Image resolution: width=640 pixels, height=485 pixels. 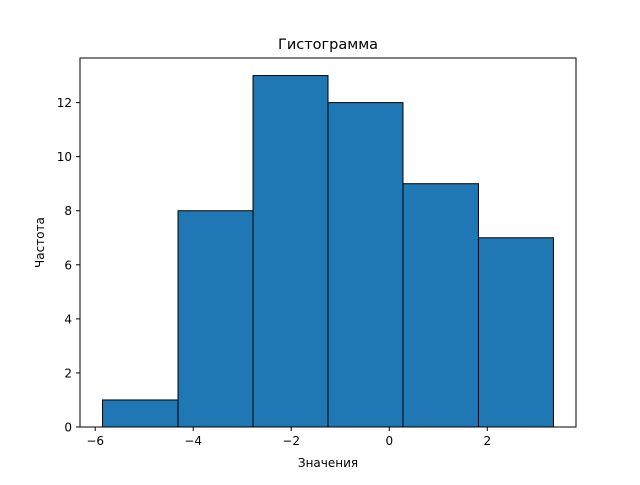 What do you see at coordinates (40, 242) in the screenshot?
I see `y-axis-label: Частота` at bounding box center [40, 242].